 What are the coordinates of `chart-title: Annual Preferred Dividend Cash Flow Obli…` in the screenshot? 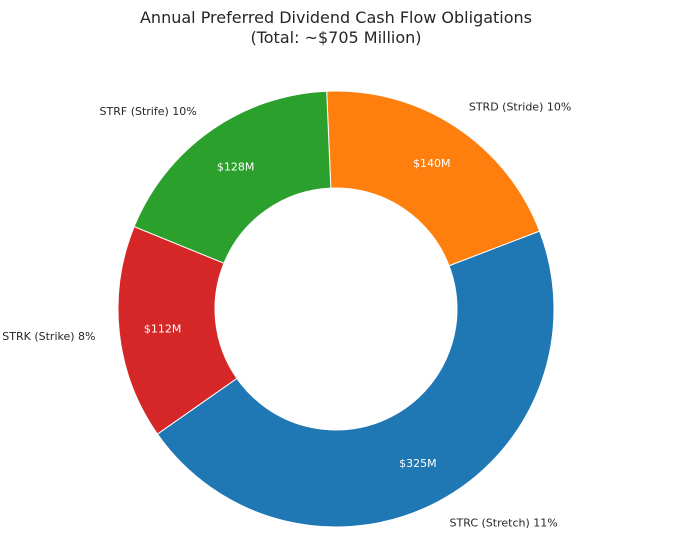 It's located at (336, 17).